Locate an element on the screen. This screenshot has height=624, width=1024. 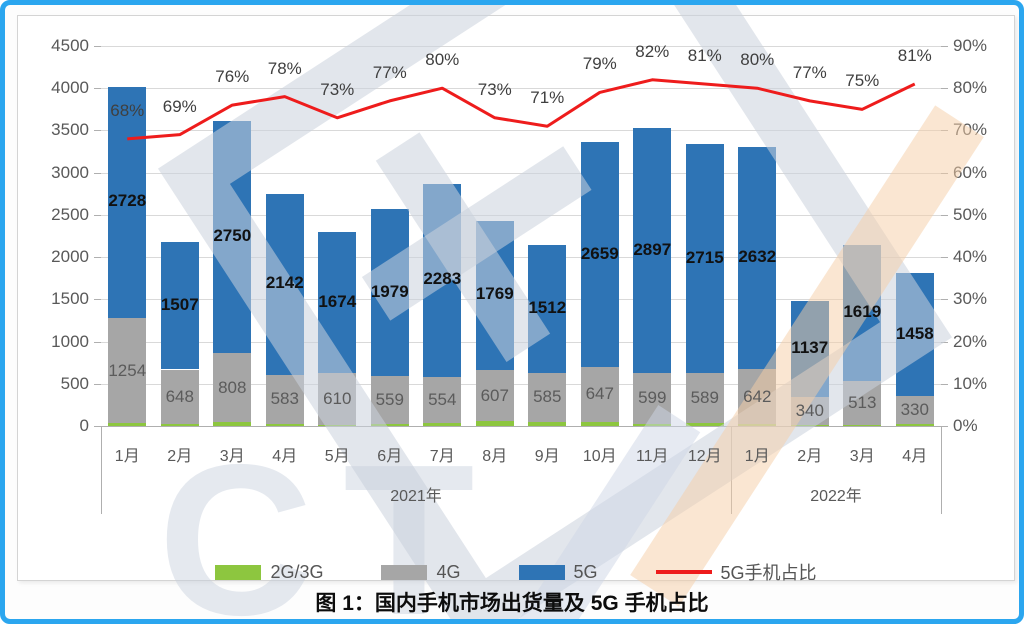
bar-value-4g: 607 is located at coordinates (494, 395).